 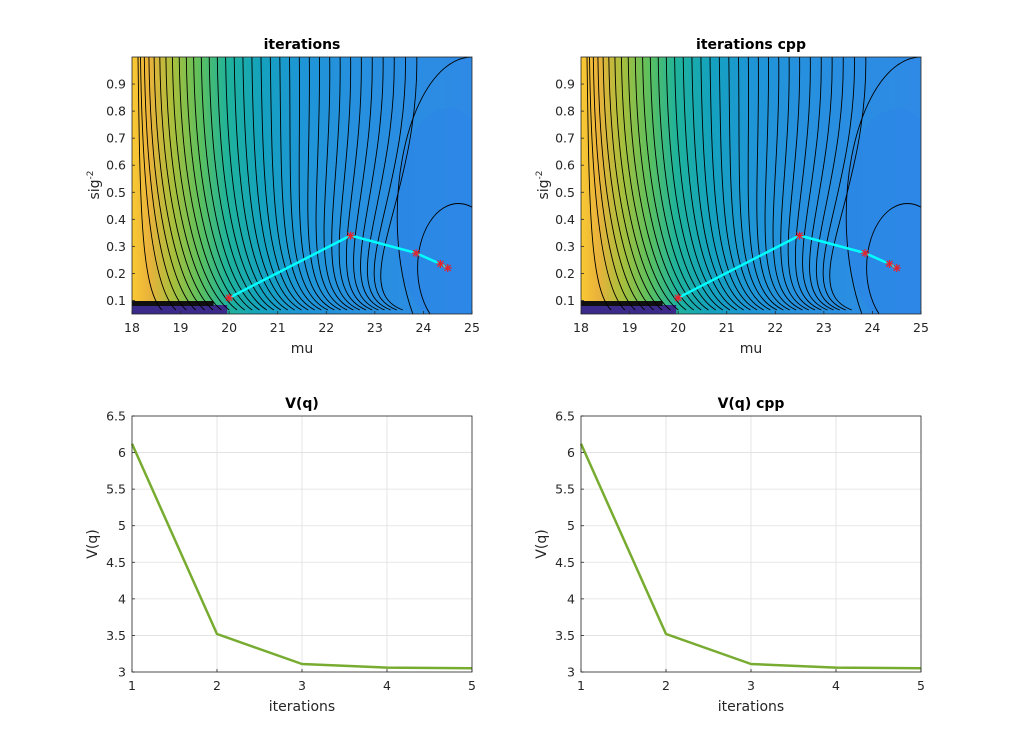 I want to click on y-tick-label: 0.5, so click(x=116, y=192).